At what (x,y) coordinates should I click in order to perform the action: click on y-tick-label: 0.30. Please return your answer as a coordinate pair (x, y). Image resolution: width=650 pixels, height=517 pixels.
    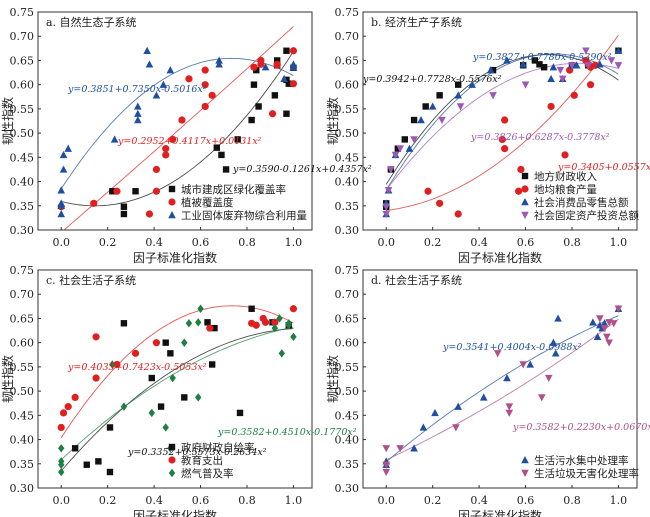
    Looking at the image, I should click on (22, 488).